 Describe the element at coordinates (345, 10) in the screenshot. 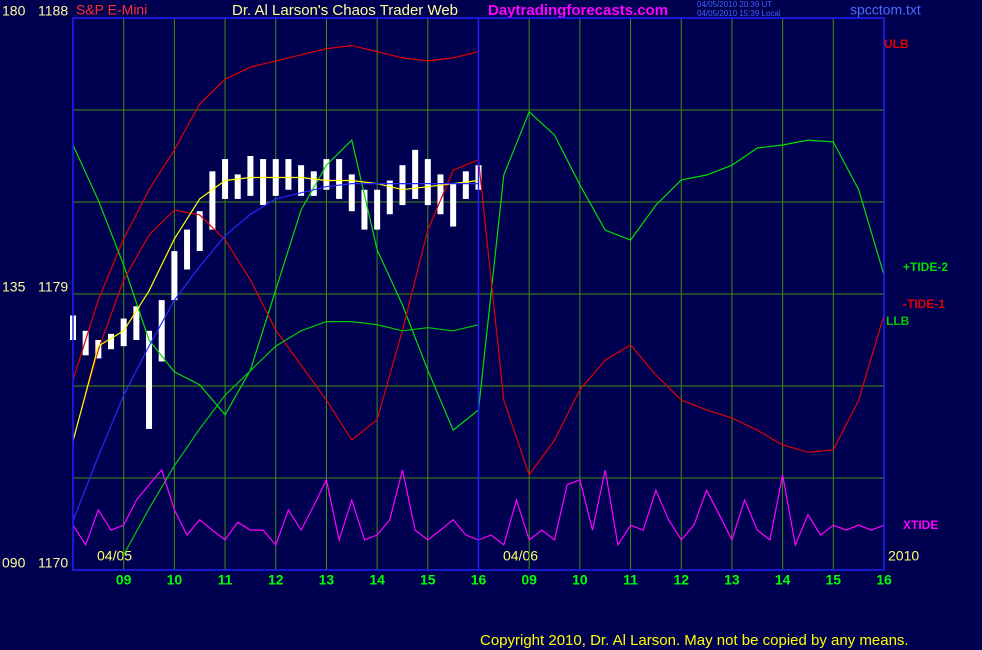

I see `chart-title: Dr. Al Larson's Chaos Trader Web` at that location.